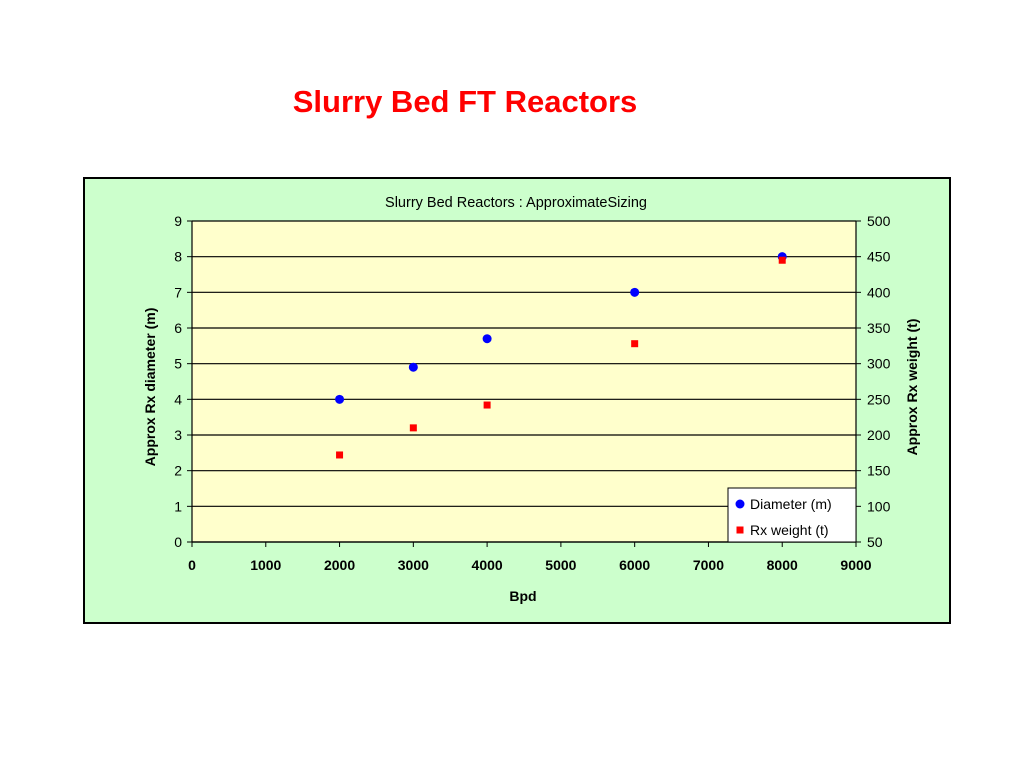  What do you see at coordinates (879, 364) in the screenshot?
I see `y2-tick-label: 300` at bounding box center [879, 364].